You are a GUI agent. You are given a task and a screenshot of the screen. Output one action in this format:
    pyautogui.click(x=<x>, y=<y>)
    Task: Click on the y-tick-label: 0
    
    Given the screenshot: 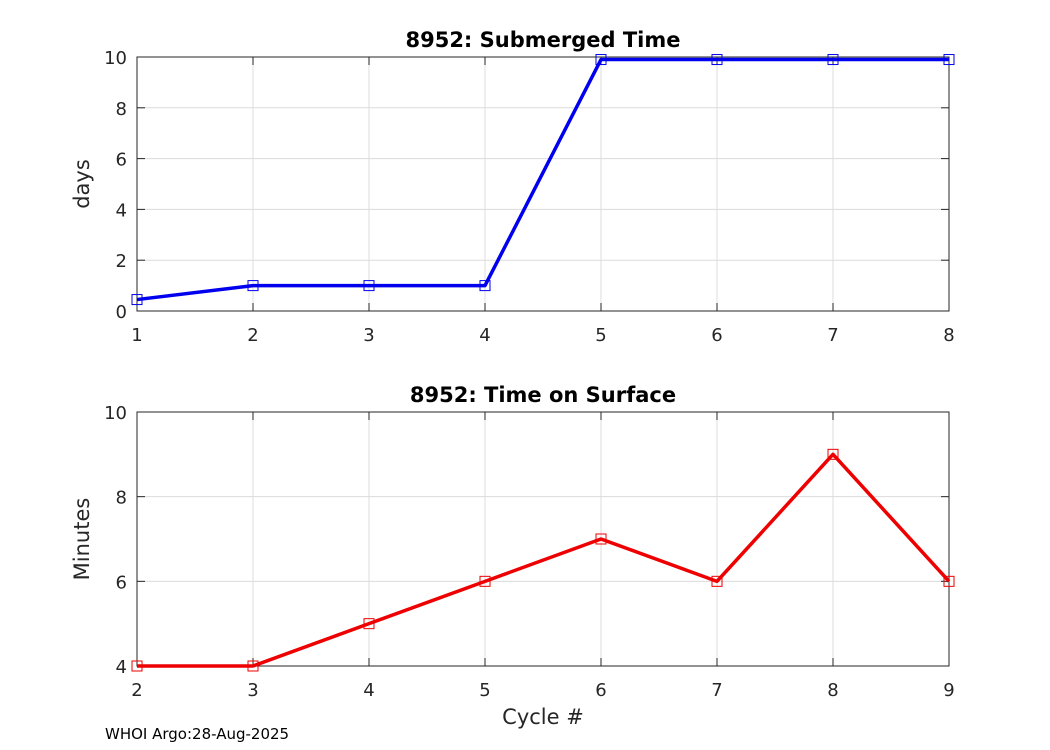 What is the action you would take?
    pyautogui.click(x=121, y=312)
    